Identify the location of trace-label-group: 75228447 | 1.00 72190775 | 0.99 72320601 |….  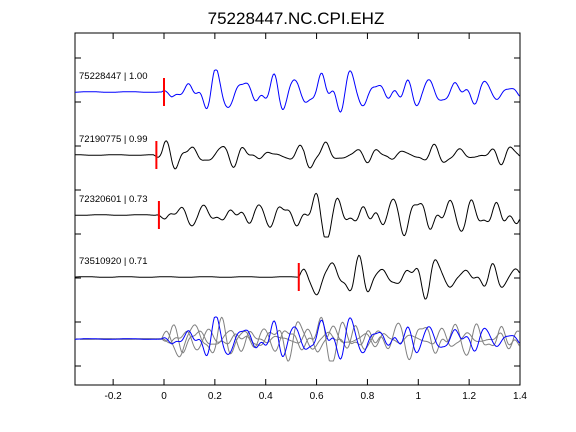
(113, 169).